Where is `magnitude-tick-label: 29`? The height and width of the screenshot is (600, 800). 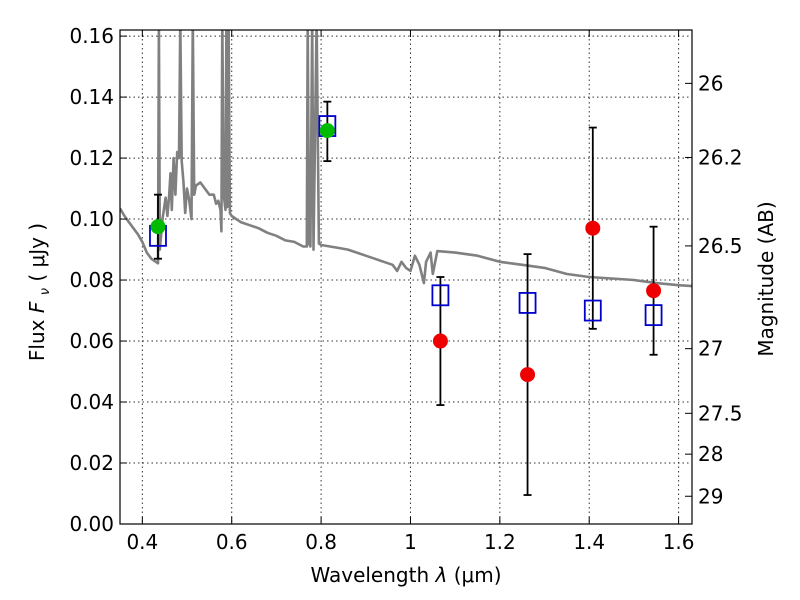 magnitude-tick-label: 29 is located at coordinates (710, 496).